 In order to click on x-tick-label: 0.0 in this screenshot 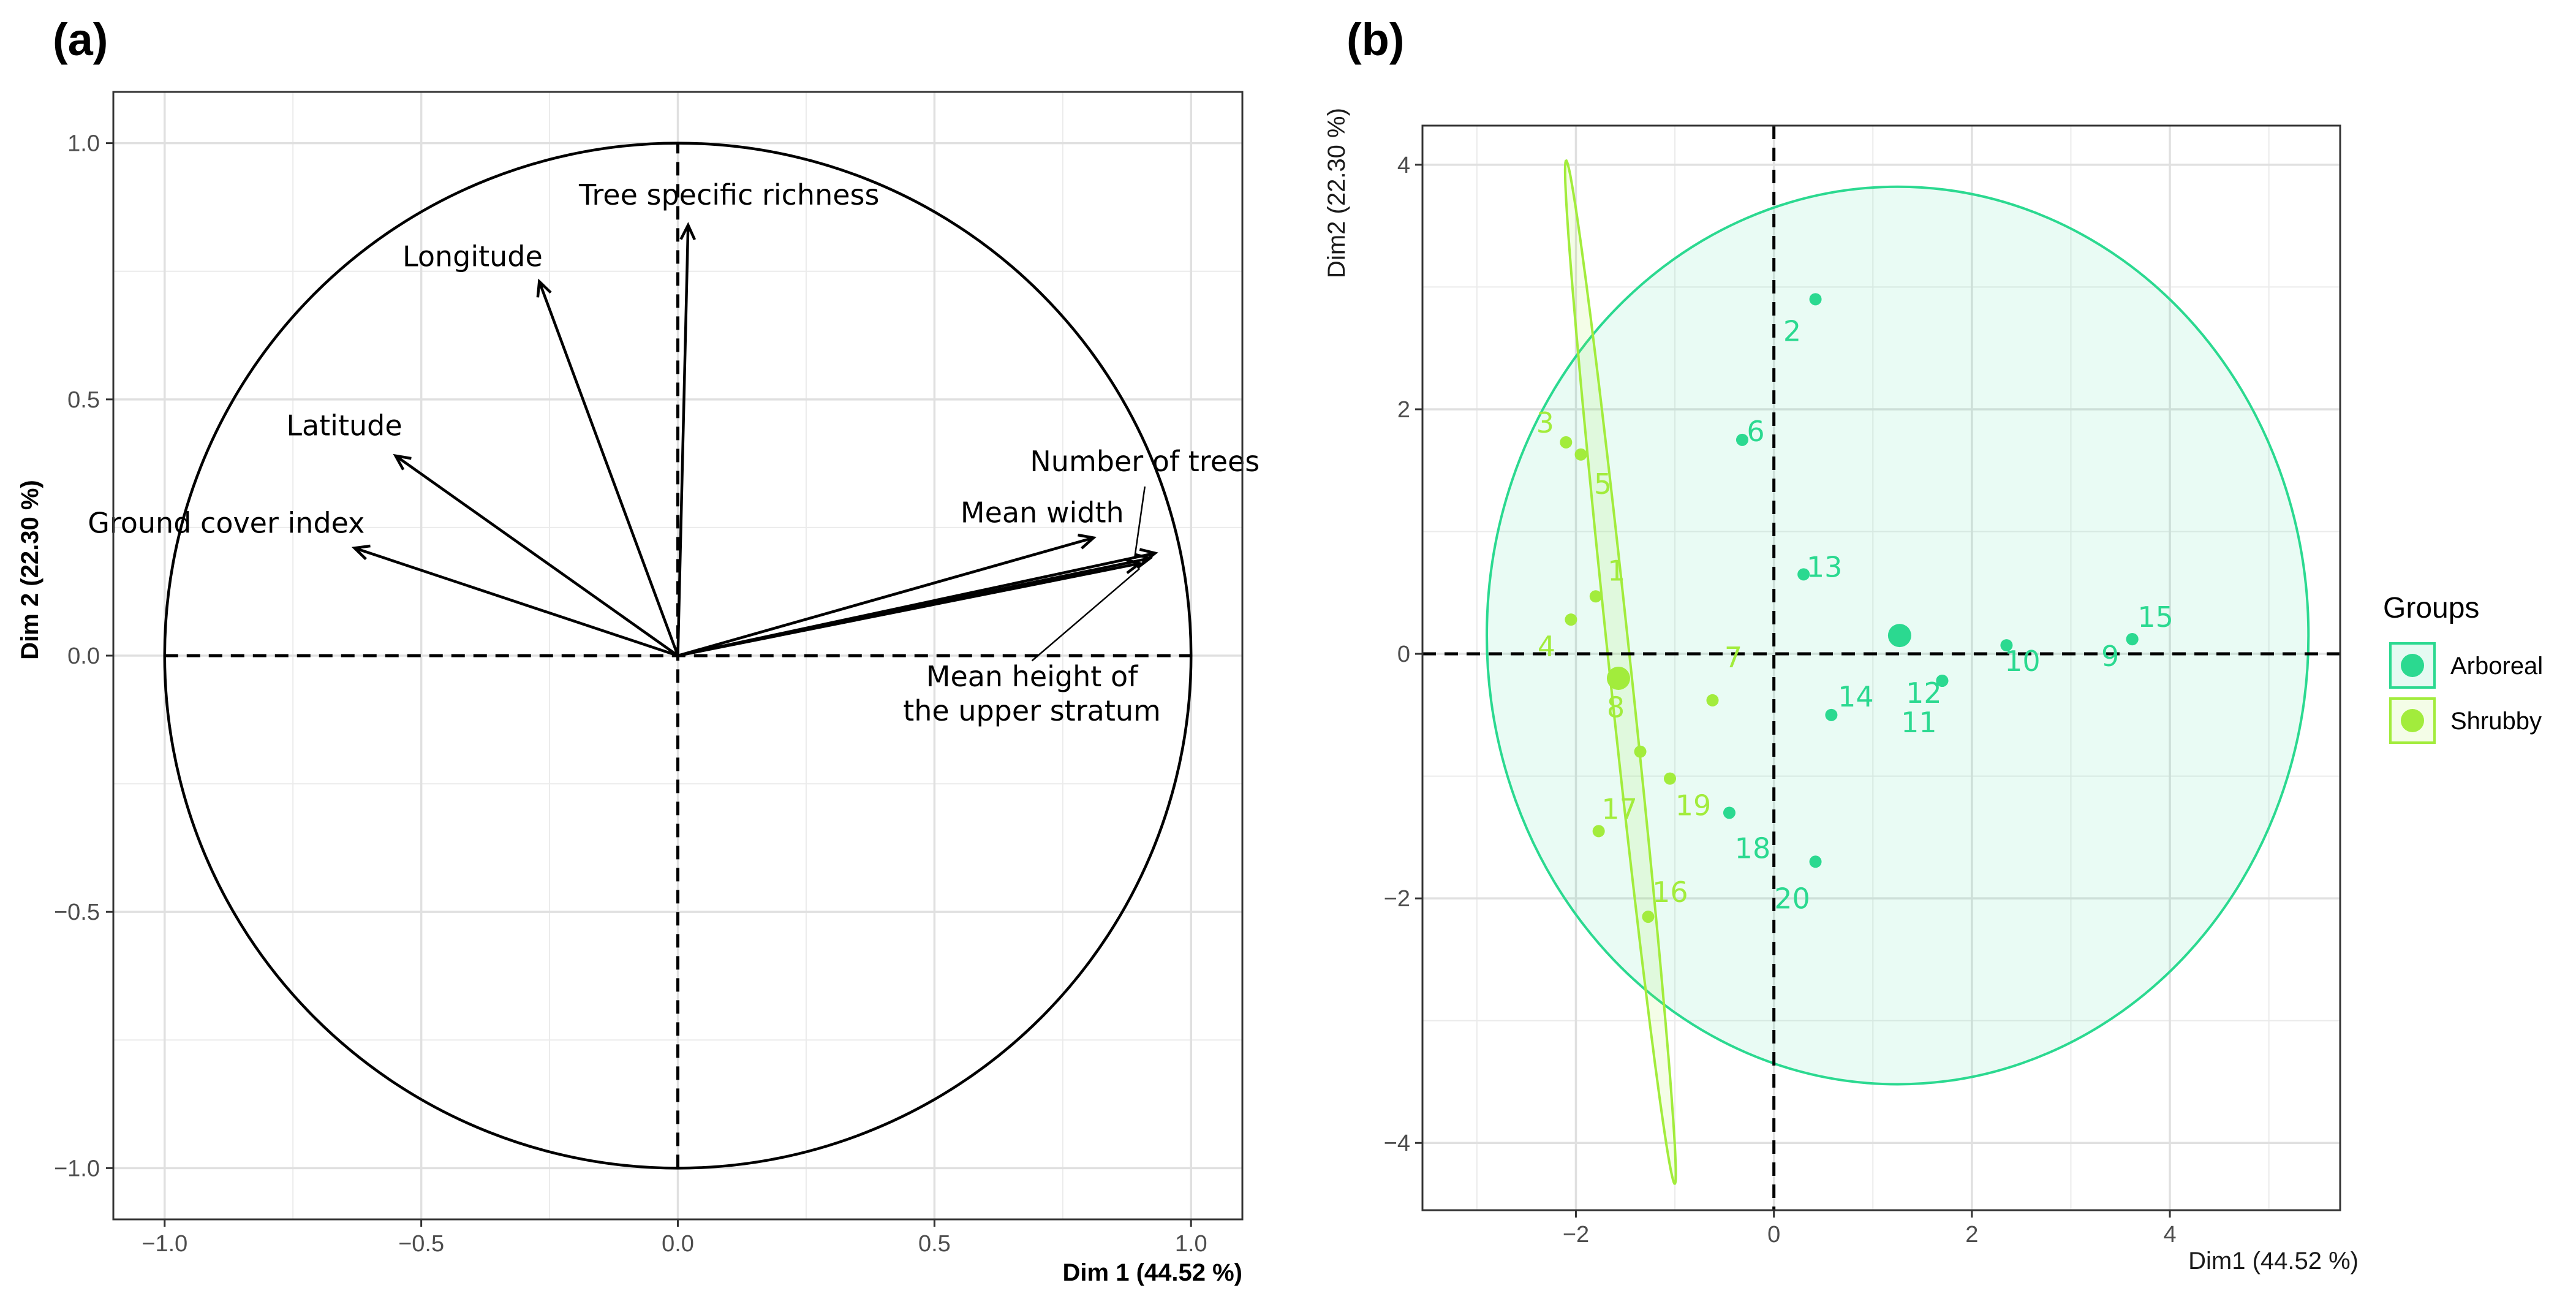, I will do `click(678, 1244)`.